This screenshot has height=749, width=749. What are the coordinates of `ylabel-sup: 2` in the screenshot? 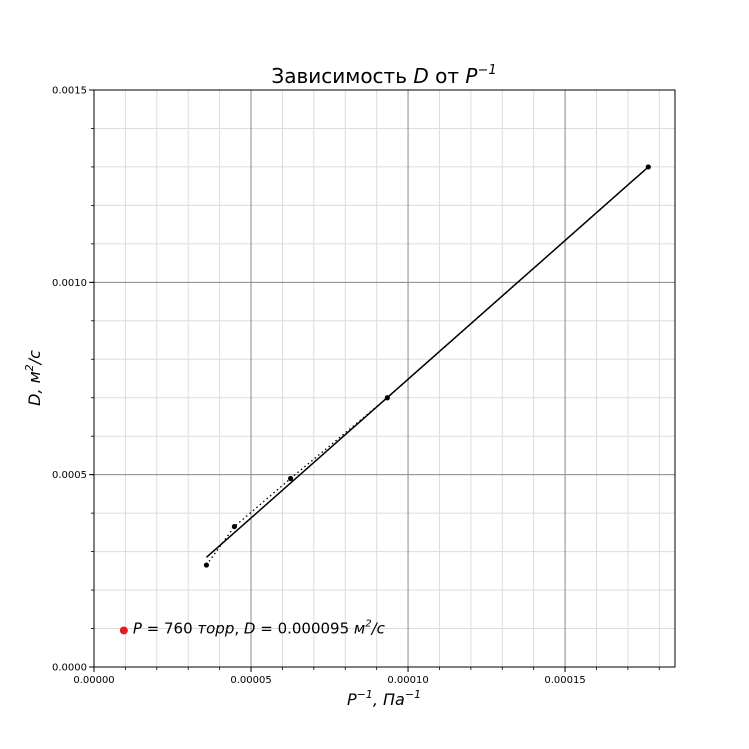 It's located at (29, 367).